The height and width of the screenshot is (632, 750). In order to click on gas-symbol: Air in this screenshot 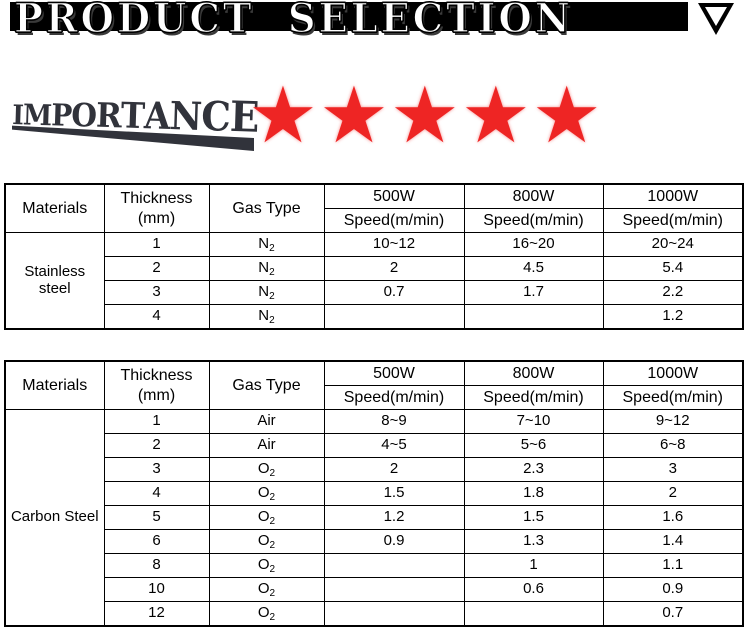, I will do `click(266, 445)`.